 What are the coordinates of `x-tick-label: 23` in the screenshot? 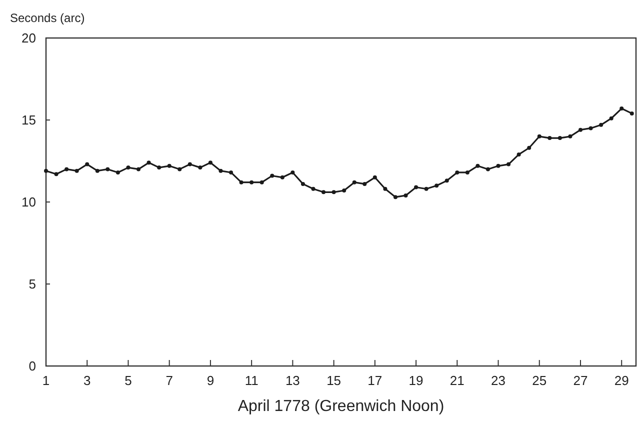 It's located at (498, 380).